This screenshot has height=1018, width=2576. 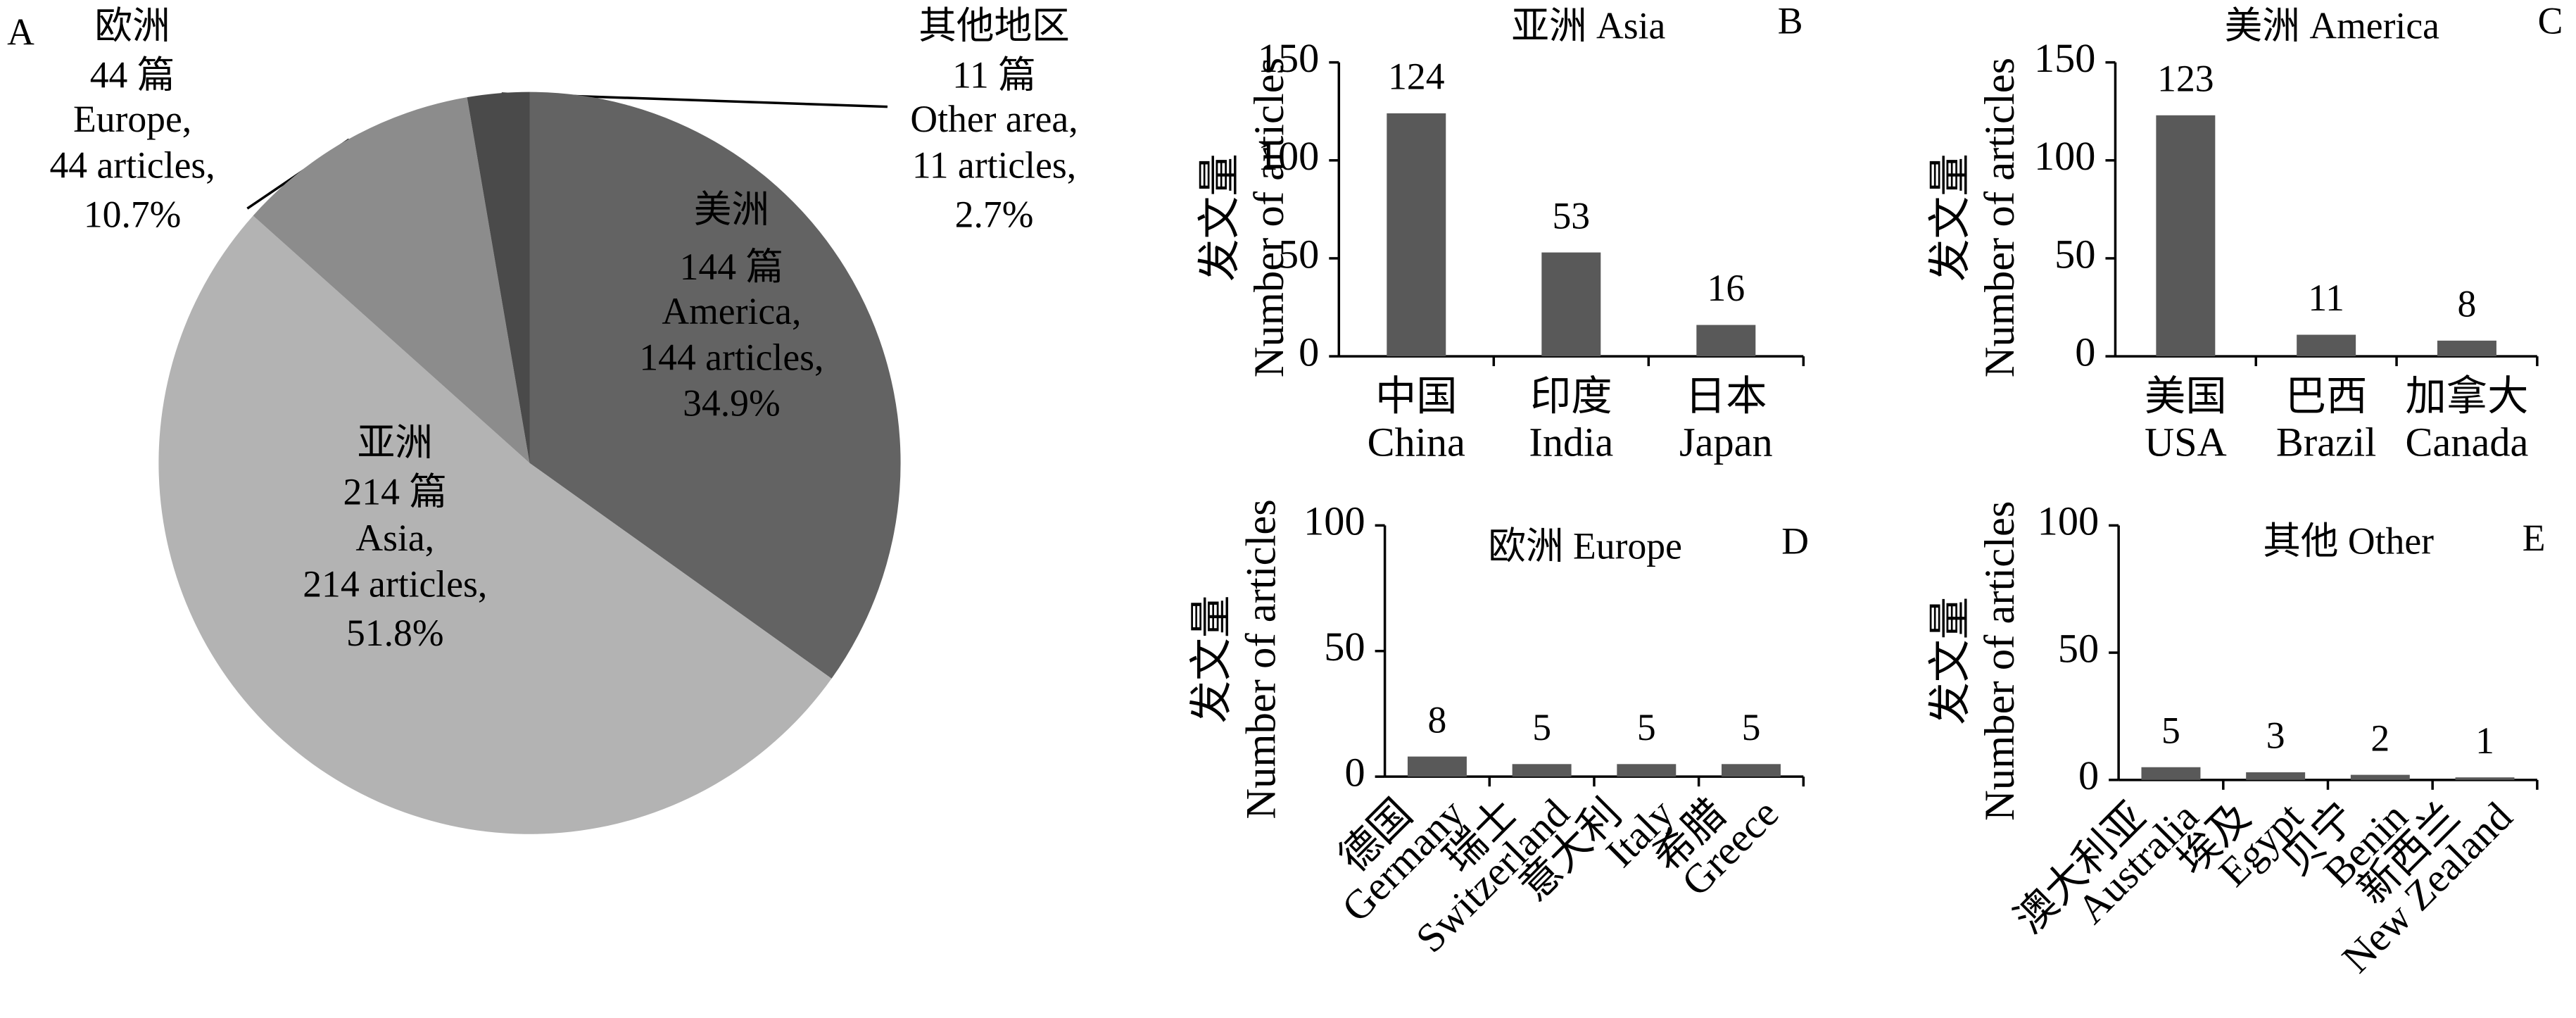 What do you see at coordinates (133, 215) in the screenshot?
I see `slice-label: 10.7%` at bounding box center [133, 215].